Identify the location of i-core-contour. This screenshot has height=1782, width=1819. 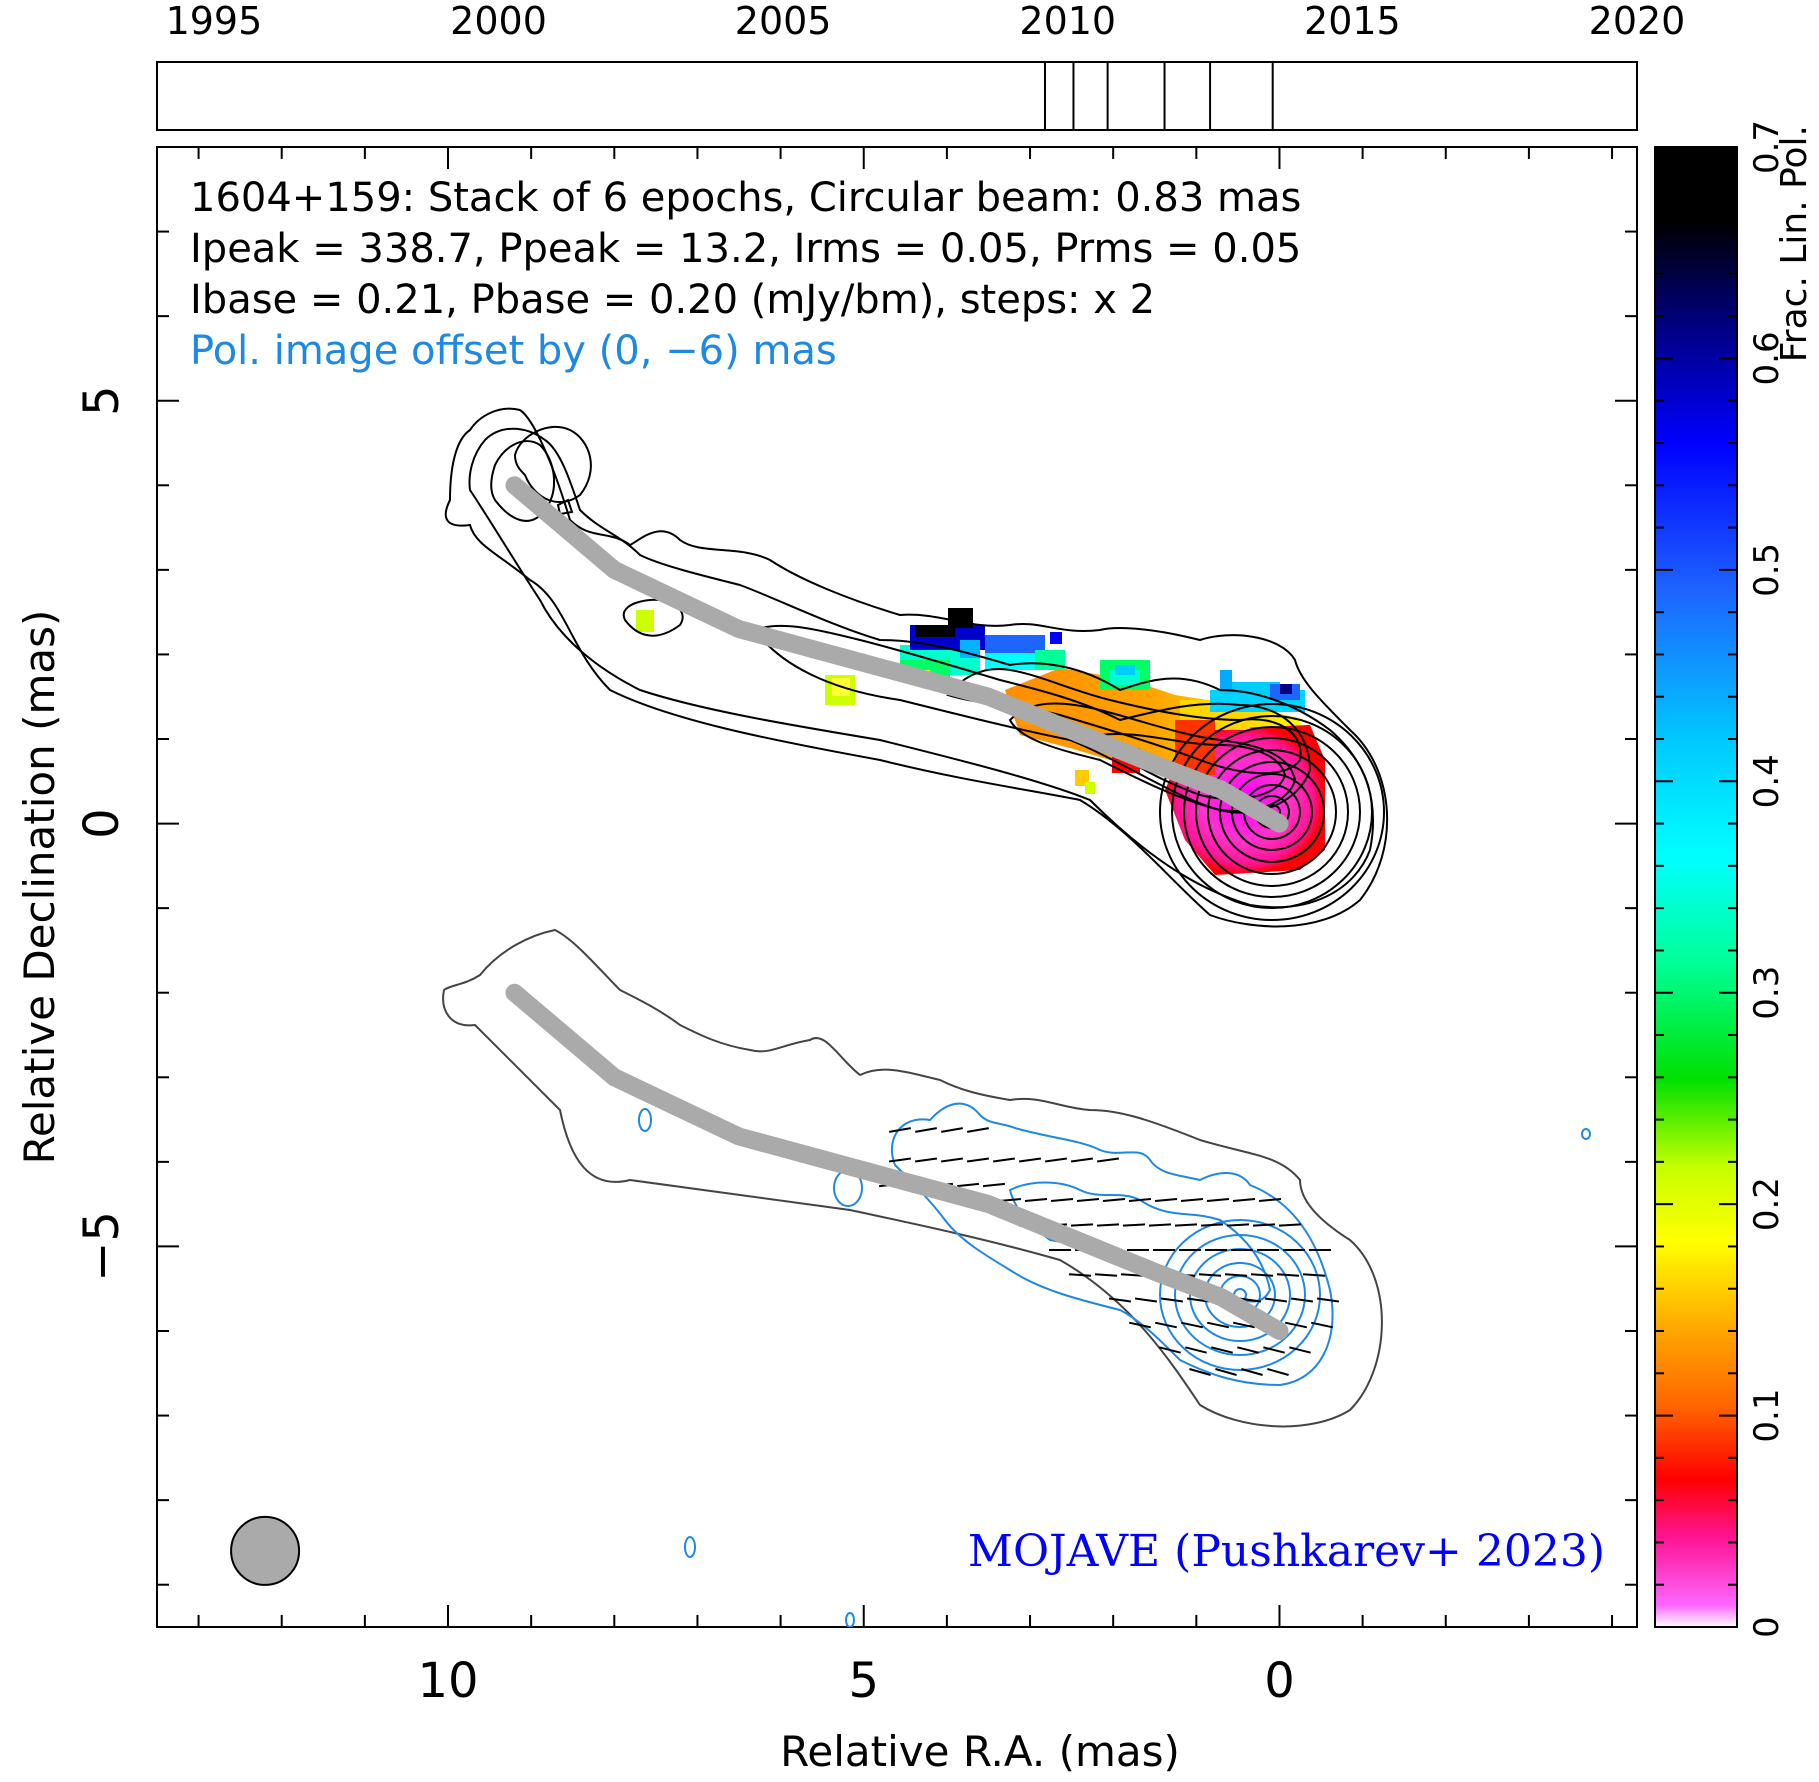
(1272, 812).